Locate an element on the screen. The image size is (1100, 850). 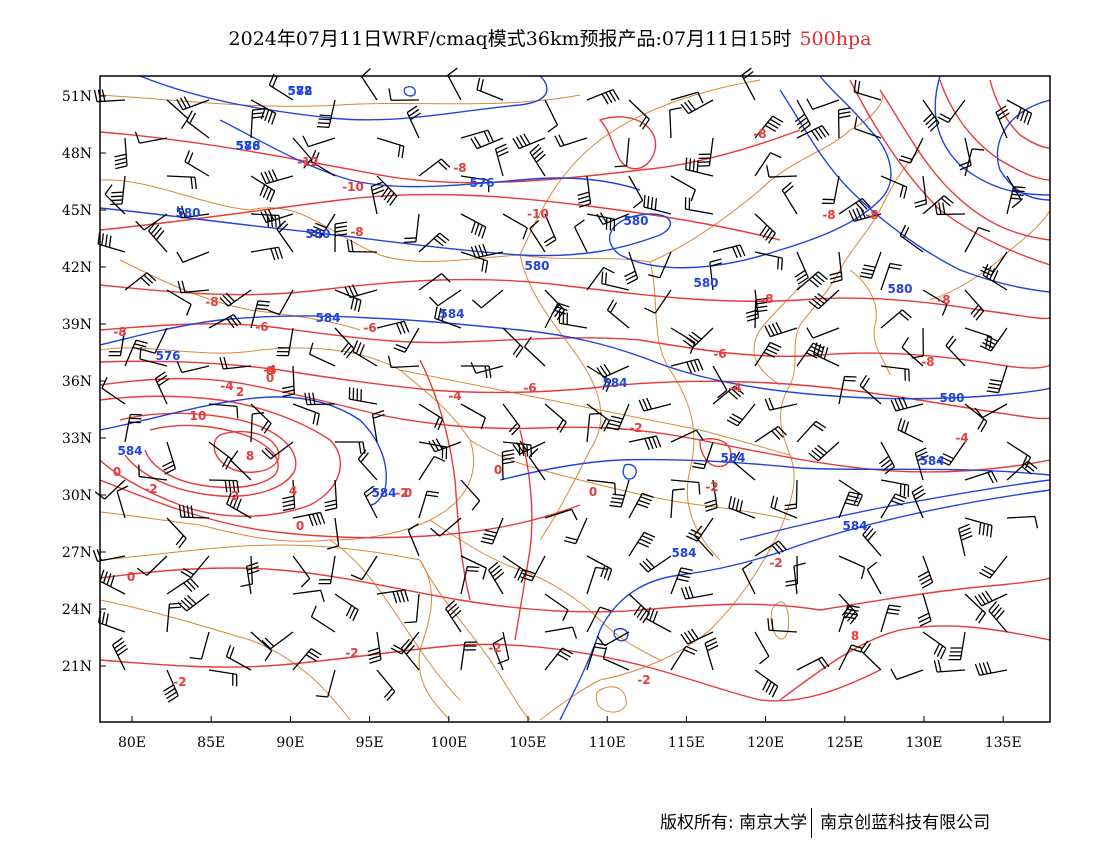
temperature-label: -12 is located at coordinates (308, 162).